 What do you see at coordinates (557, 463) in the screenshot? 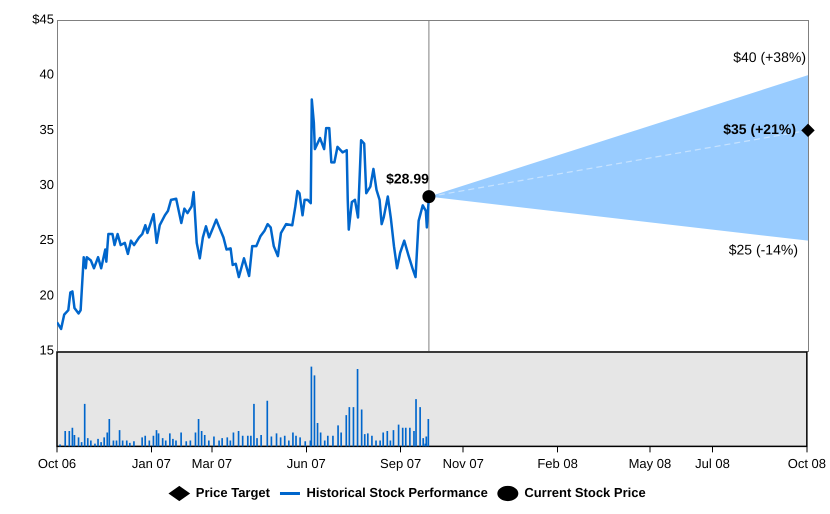
I see `x-tick-label: Feb 08` at bounding box center [557, 463].